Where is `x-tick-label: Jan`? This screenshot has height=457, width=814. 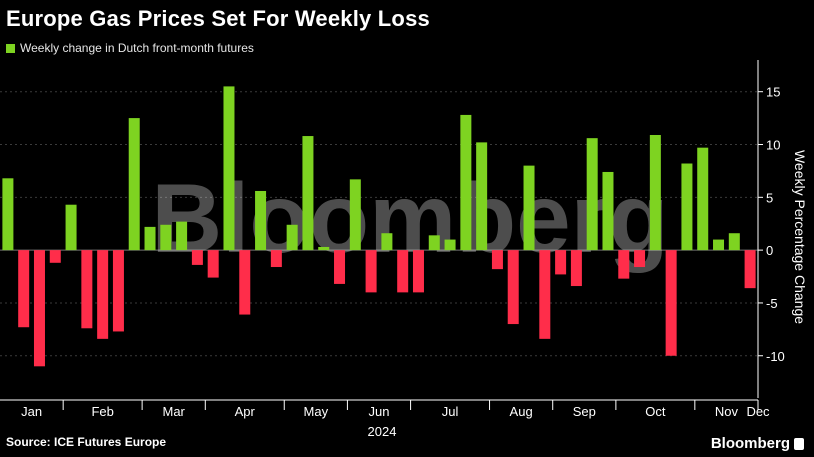 x-tick-label: Jan is located at coordinates (31, 411).